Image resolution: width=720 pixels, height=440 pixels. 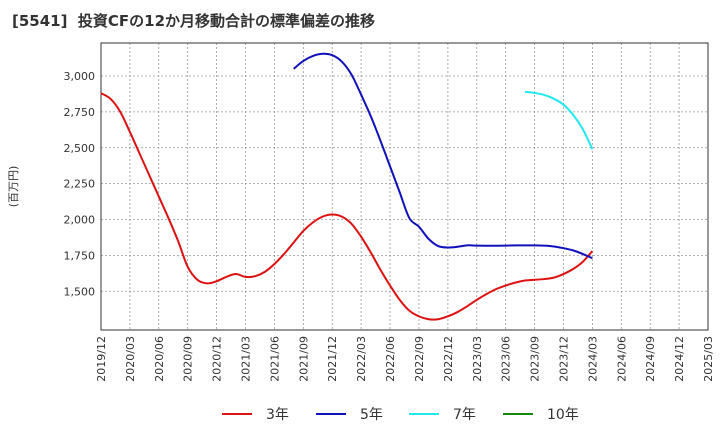 What do you see at coordinates (650, 359) in the screenshot?
I see `x-tick-label: 2024/09` at bounding box center [650, 359].